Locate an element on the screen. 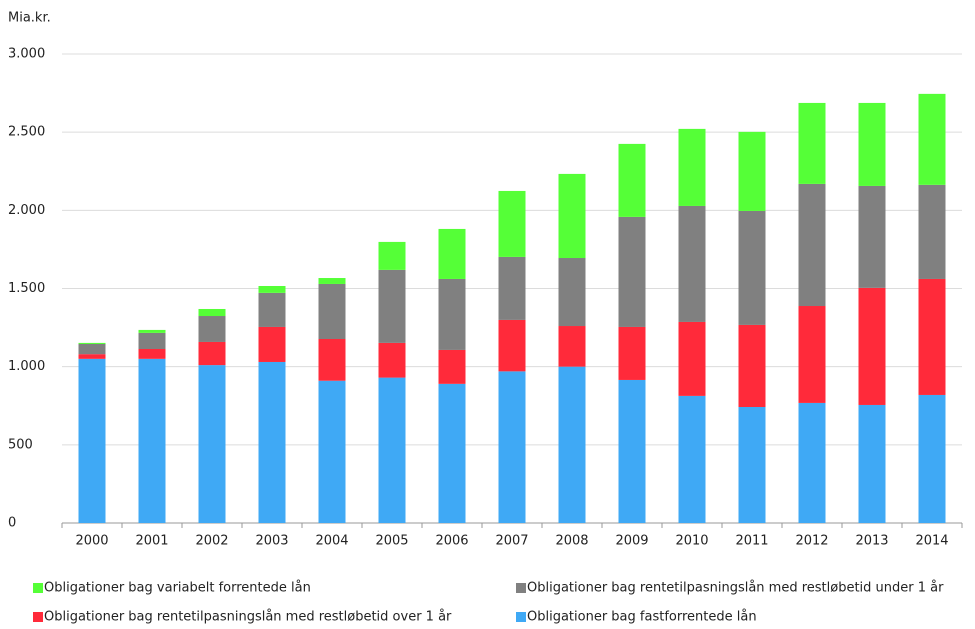 This screenshot has height=629, width=975. y-tick-label: 2.500 is located at coordinates (26, 132).